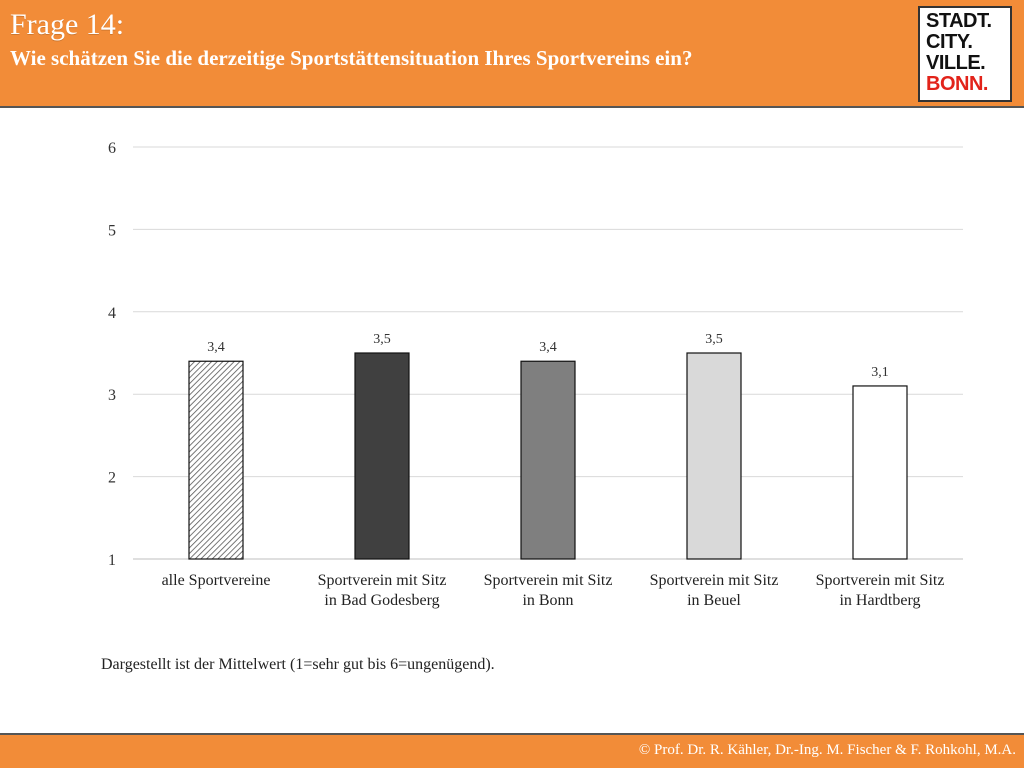  I want to click on category-label: alle Sportvereine, so click(216, 580).